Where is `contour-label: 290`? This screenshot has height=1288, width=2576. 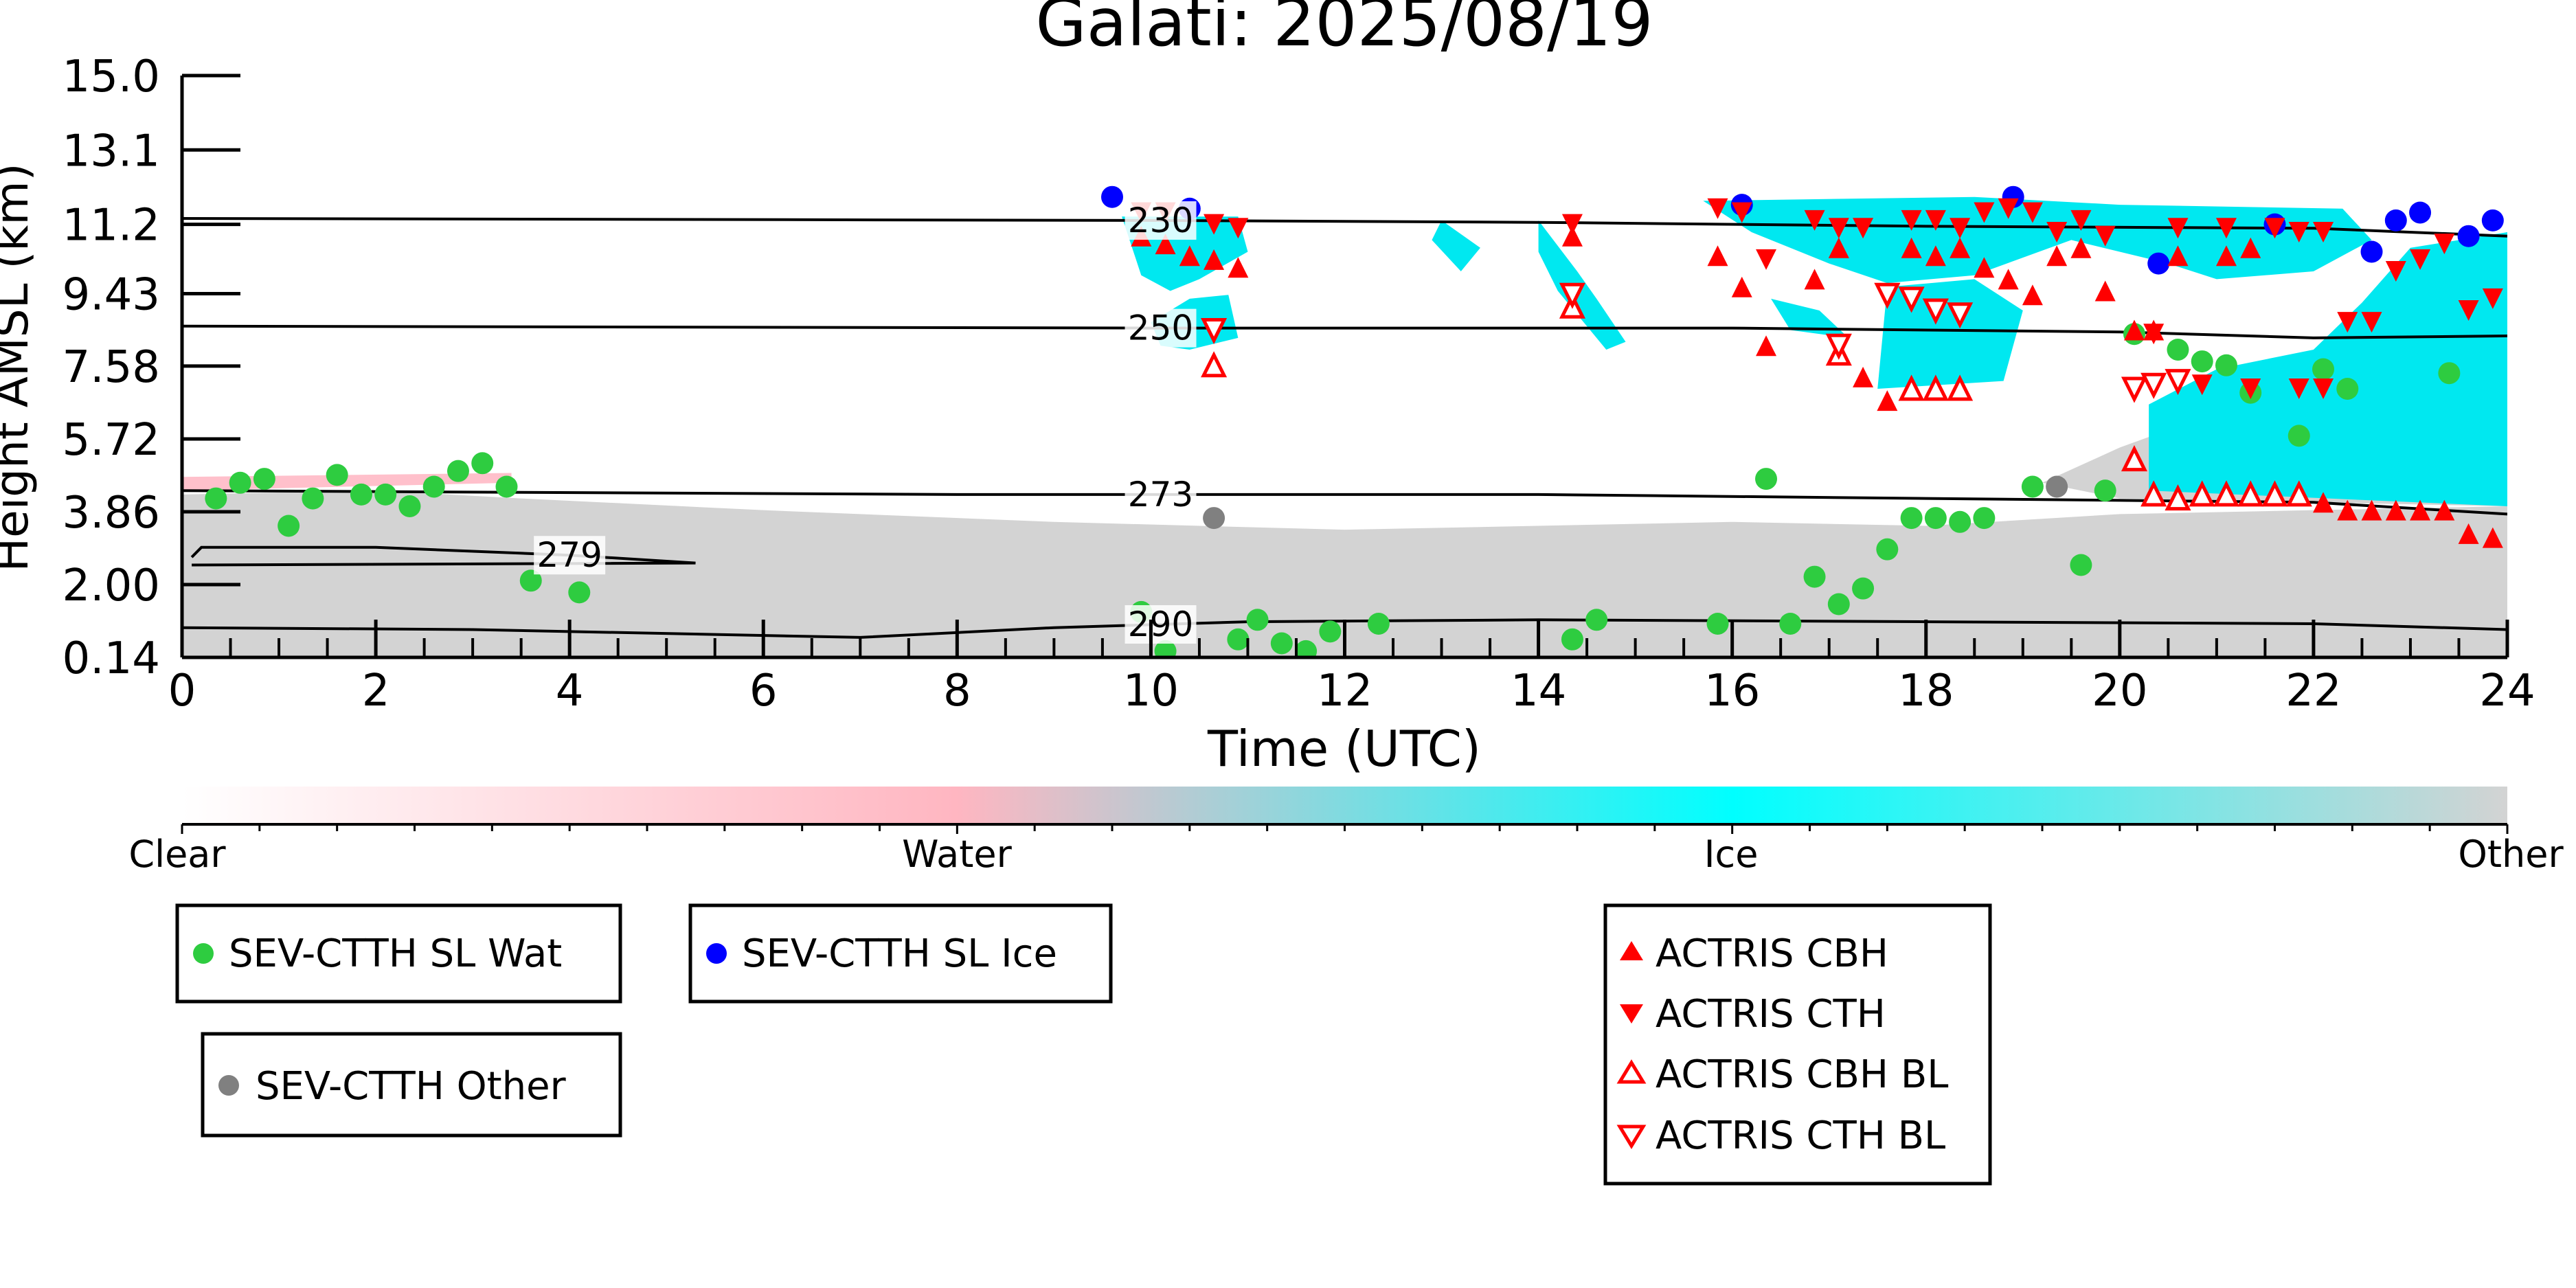 contour-label: 290 is located at coordinates (1160, 624).